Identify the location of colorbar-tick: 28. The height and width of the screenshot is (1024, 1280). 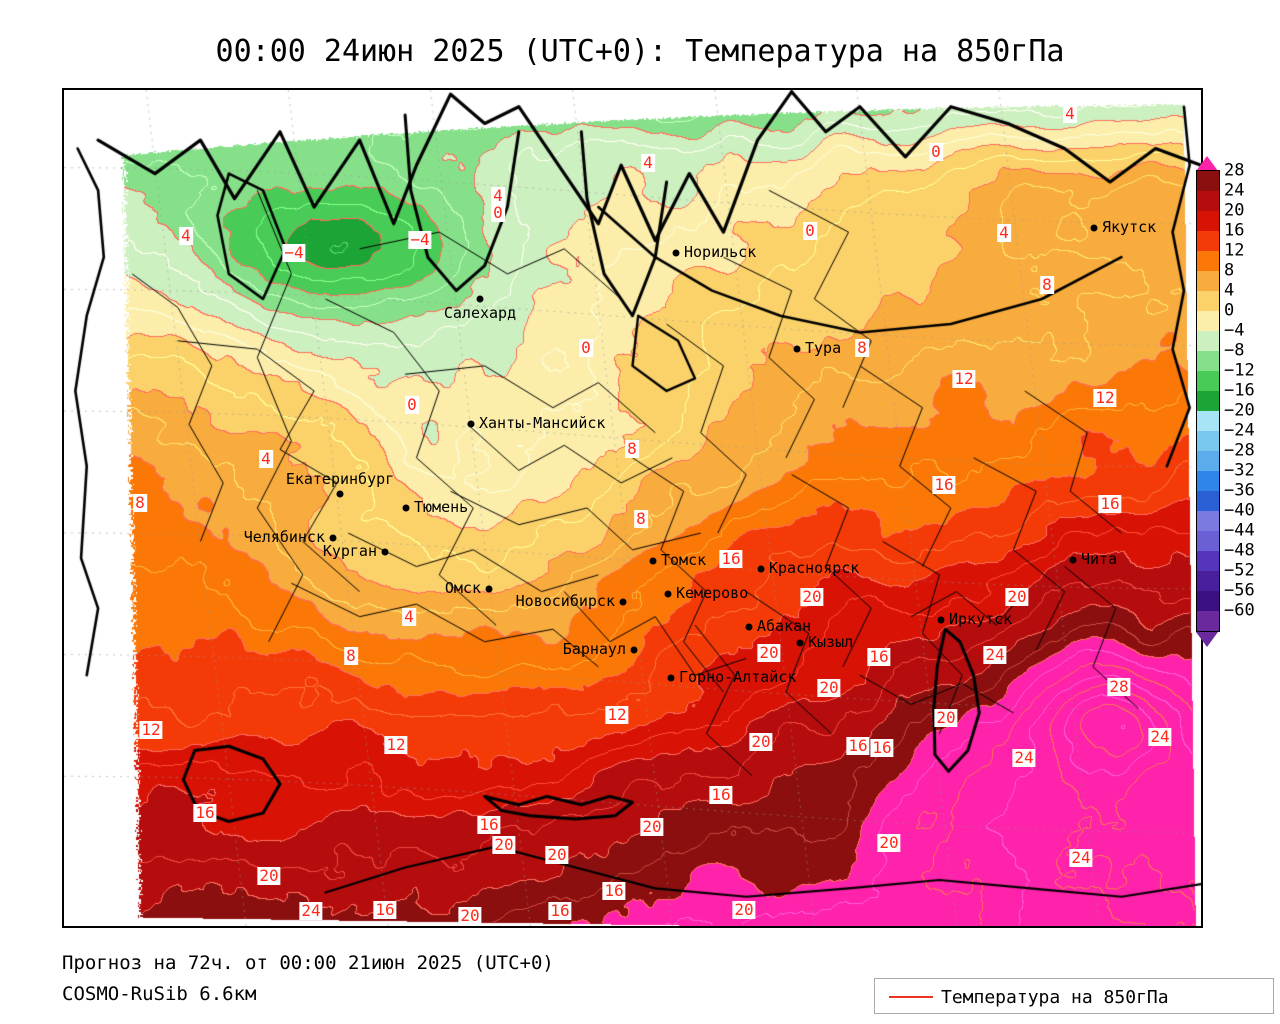
(1234, 170).